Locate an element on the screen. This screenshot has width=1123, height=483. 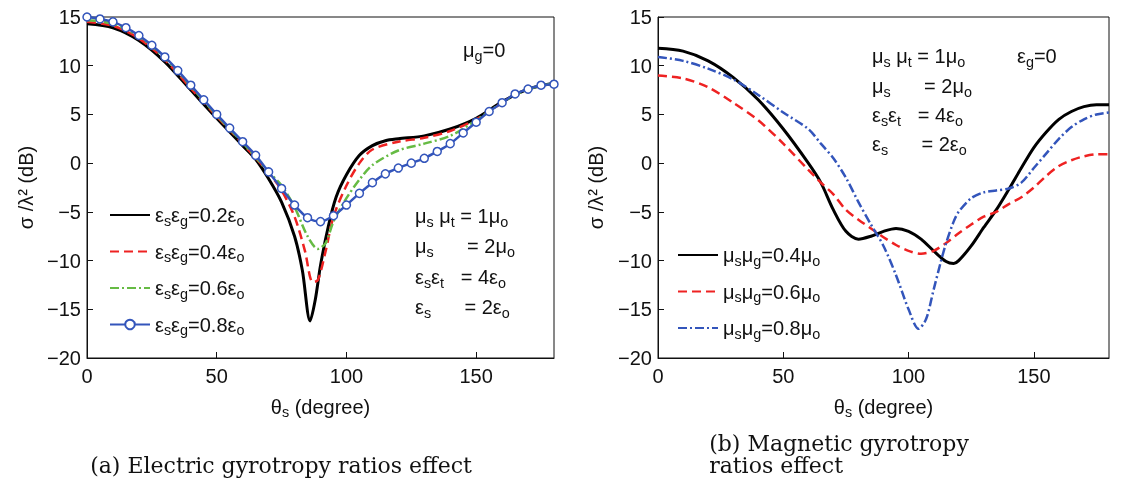
text: (b) Magnetic gyrotropy ratios effect is located at coordinates (842, 454).